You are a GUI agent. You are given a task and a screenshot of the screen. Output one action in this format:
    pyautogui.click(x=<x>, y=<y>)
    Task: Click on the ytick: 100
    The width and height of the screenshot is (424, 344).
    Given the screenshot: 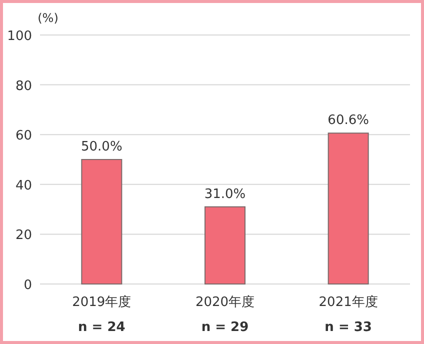 What is the action you would take?
    pyautogui.click(x=19, y=36)
    